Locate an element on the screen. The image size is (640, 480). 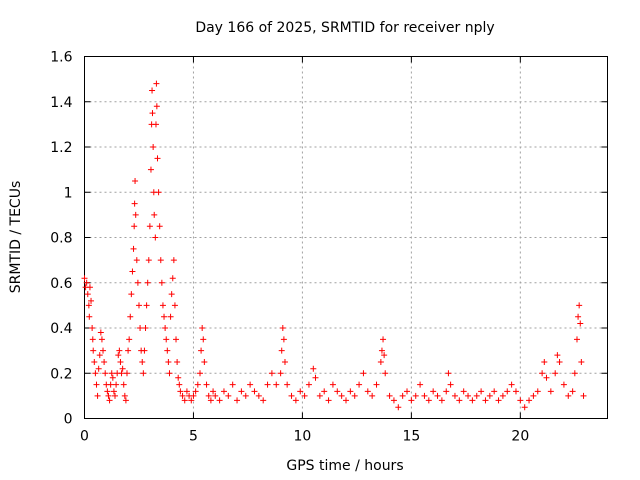
y-tick-label: 0.8 is located at coordinates (61, 239).